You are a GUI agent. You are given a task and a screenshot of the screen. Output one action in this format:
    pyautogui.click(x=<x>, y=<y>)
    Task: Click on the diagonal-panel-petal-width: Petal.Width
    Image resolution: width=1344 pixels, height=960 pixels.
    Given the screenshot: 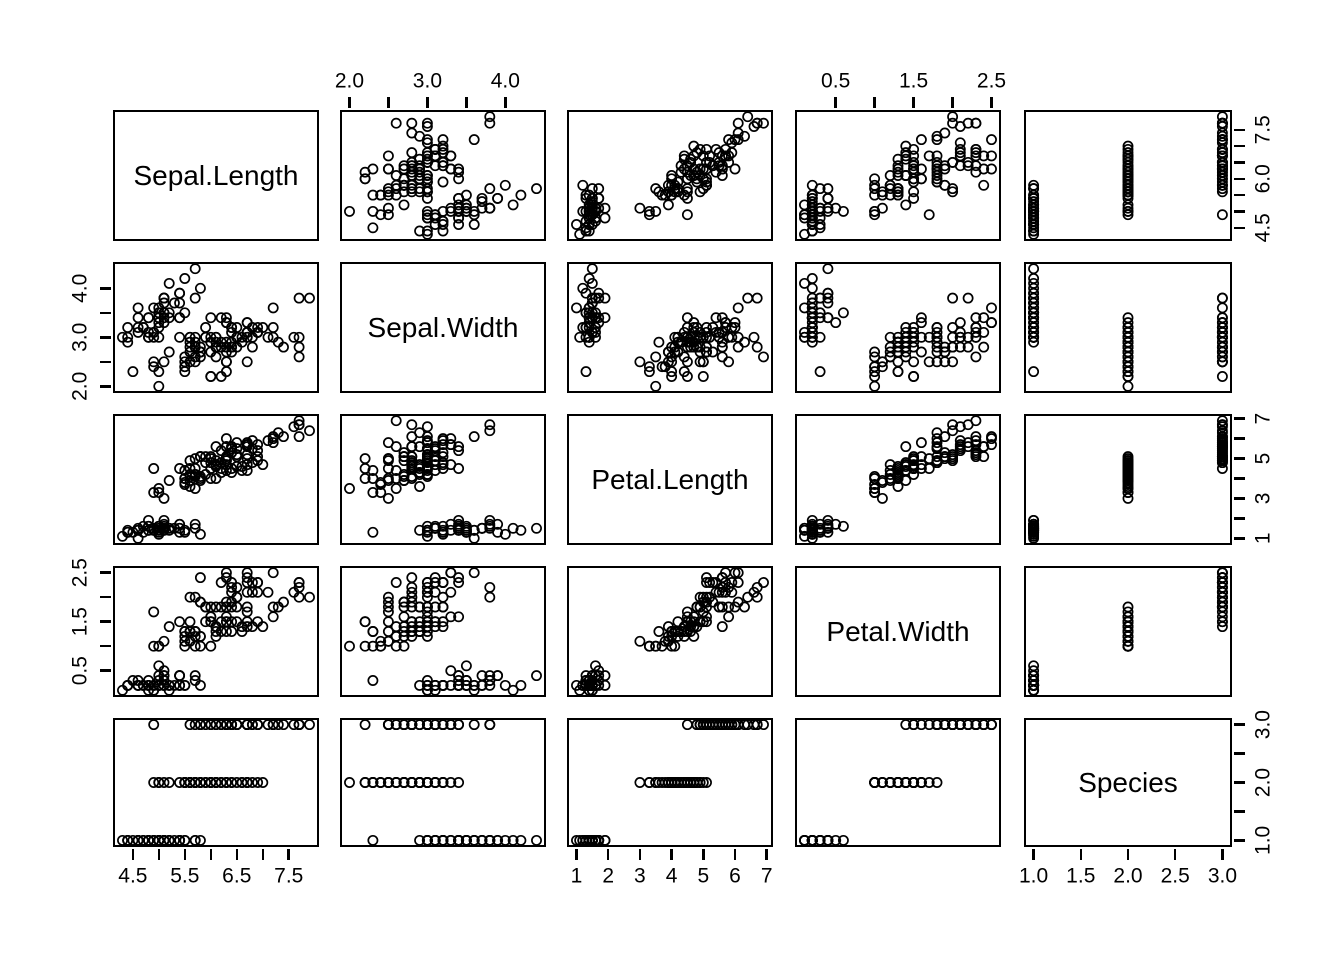 What is the action you would take?
    pyautogui.click(x=898, y=631)
    